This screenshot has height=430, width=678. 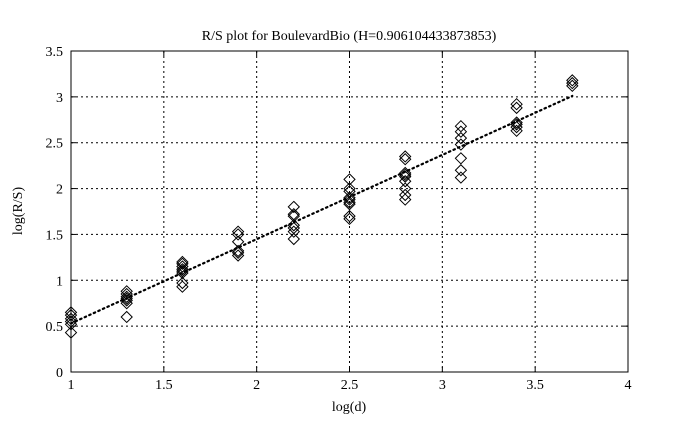 What do you see at coordinates (55, 235) in the screenshot?
I see `y-tick-label: 1.5` at bounding box center [55, 235].